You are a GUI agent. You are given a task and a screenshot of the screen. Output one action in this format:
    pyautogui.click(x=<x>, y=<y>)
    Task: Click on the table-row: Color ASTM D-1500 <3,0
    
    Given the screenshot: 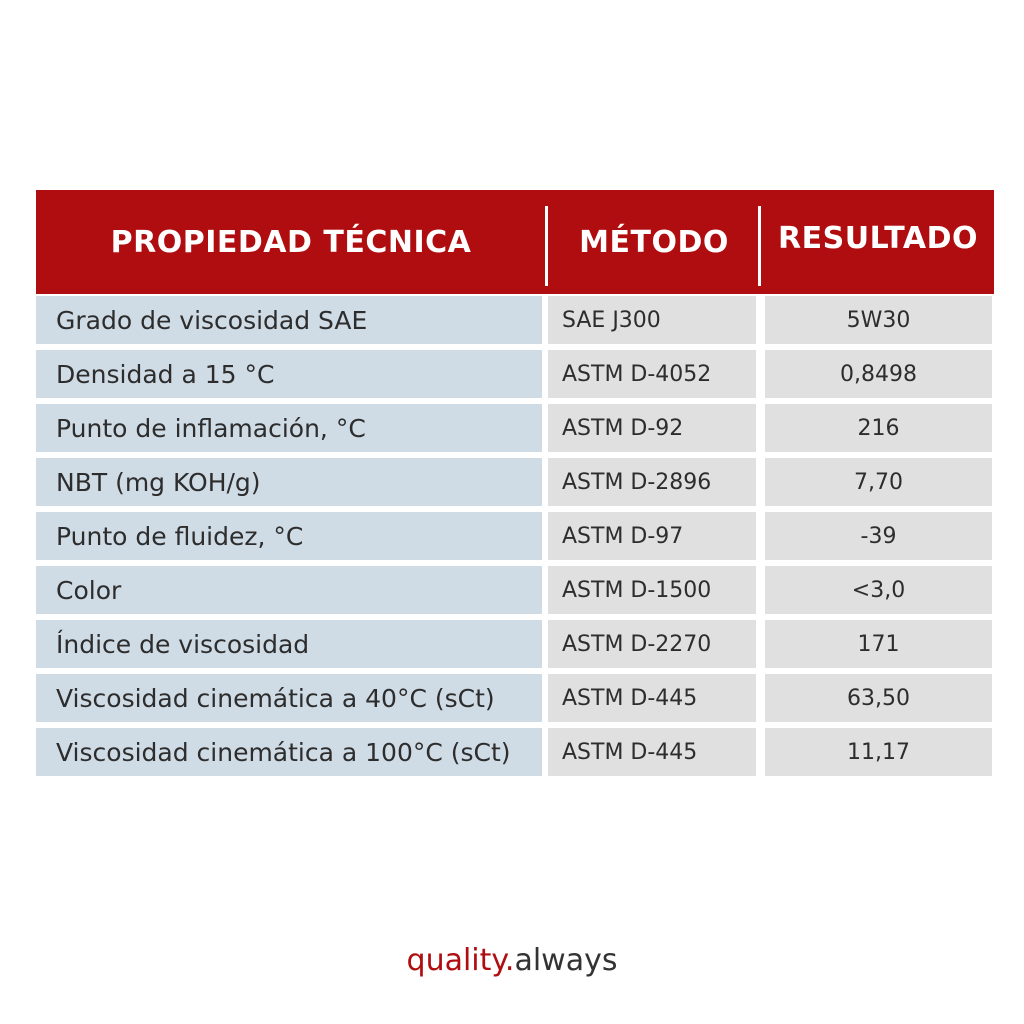 What is the action you would take?
    pyautogui.click(x=515, y=591)
    